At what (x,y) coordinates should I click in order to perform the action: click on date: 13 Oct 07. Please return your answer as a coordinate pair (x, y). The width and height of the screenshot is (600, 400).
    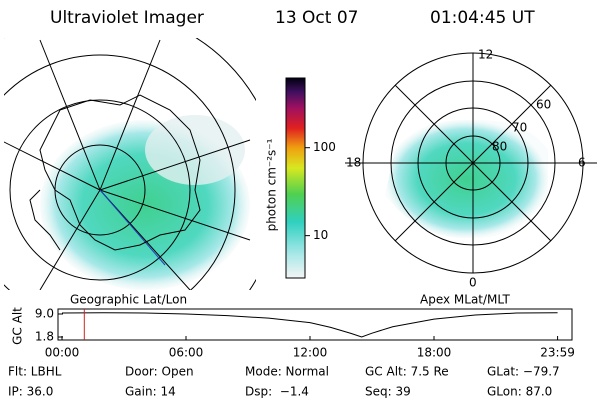
    Looking at the image, I should click on (316, 18).